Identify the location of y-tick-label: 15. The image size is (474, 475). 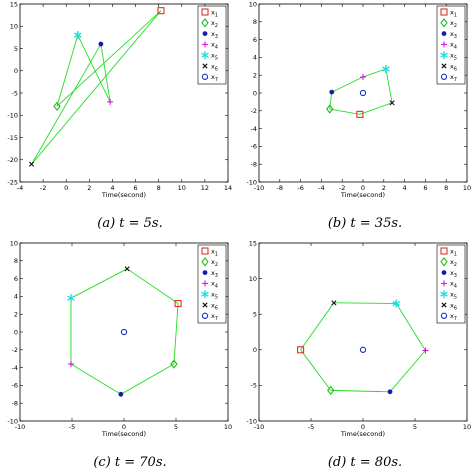
(14, 4).